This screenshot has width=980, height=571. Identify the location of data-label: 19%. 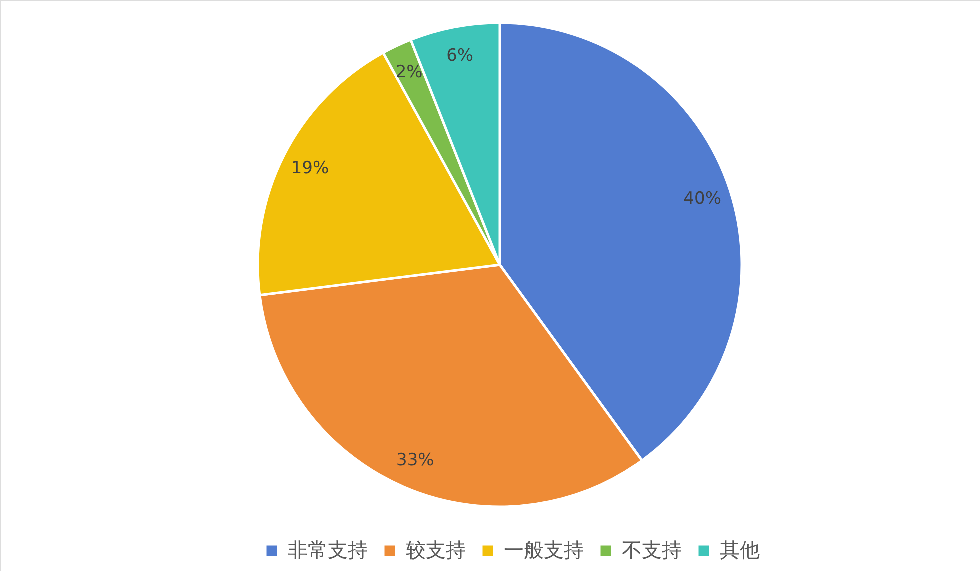
(310, 168).